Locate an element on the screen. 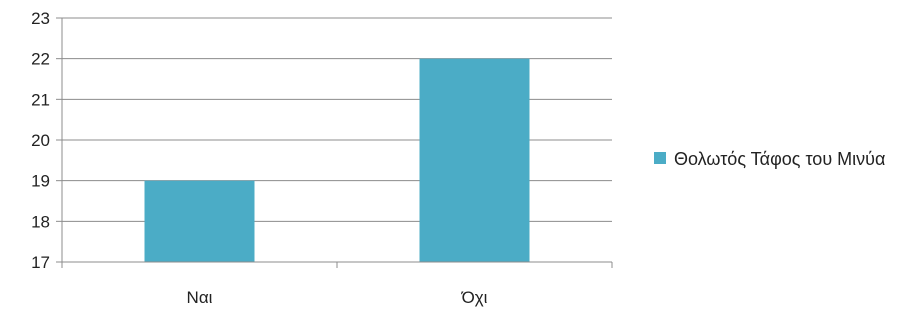  y-tick-label: 23 is located at coordinates (40, 18).